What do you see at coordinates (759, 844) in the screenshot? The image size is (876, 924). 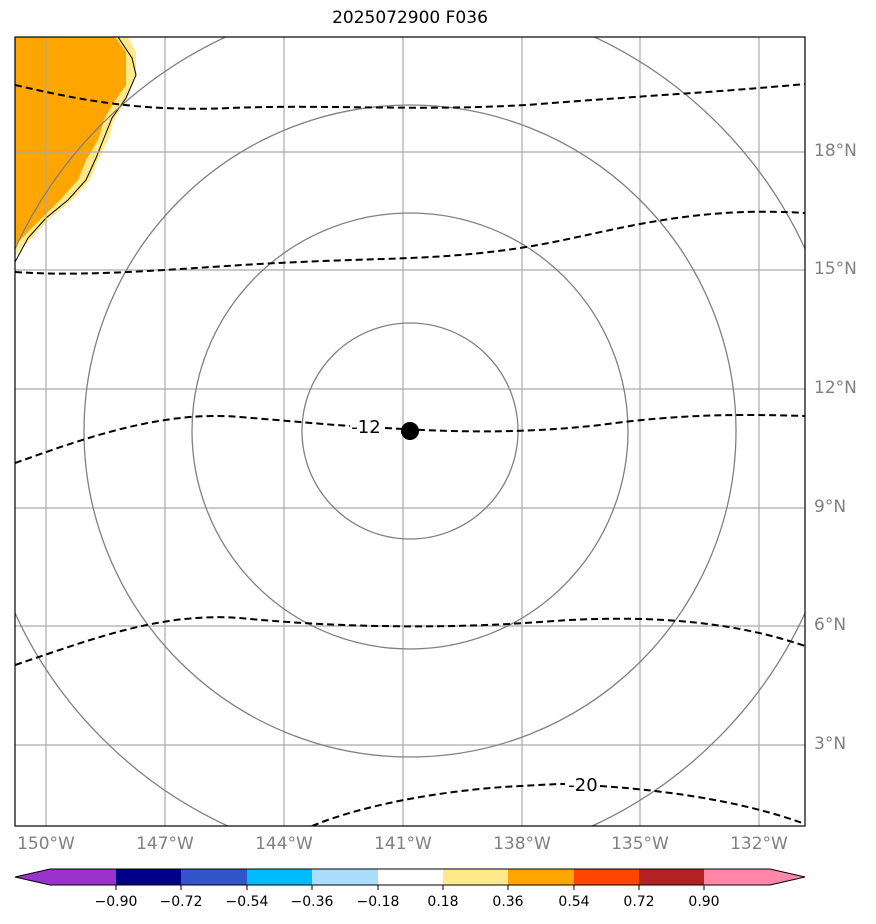 I see `lon-label-132w: 132°W` at bounding box center [759, 844].